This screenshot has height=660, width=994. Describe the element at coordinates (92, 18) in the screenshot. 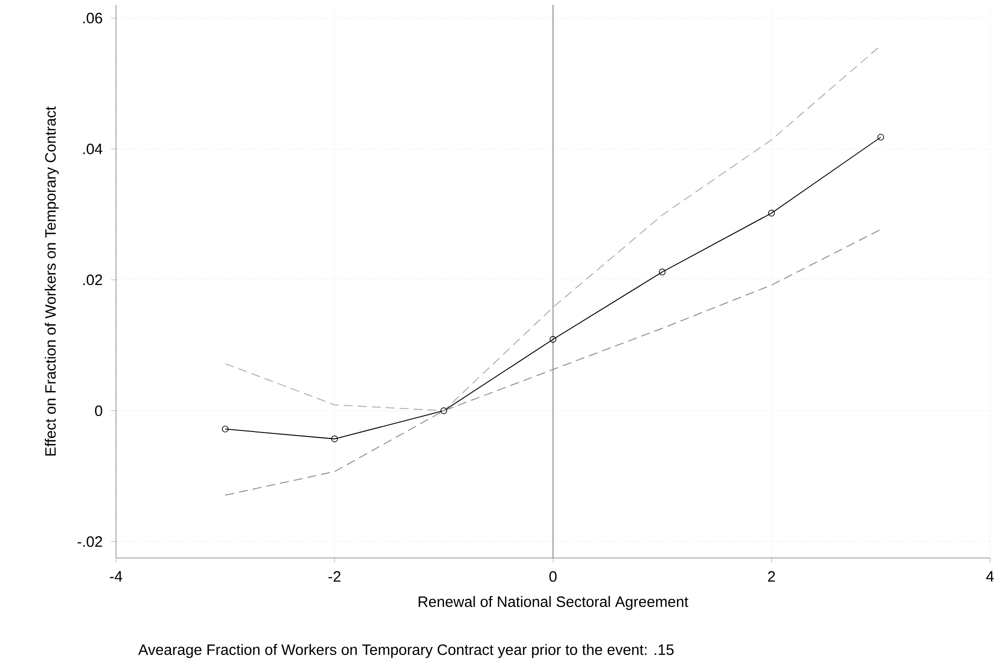

I see `y-tick-label: .06` at that location.